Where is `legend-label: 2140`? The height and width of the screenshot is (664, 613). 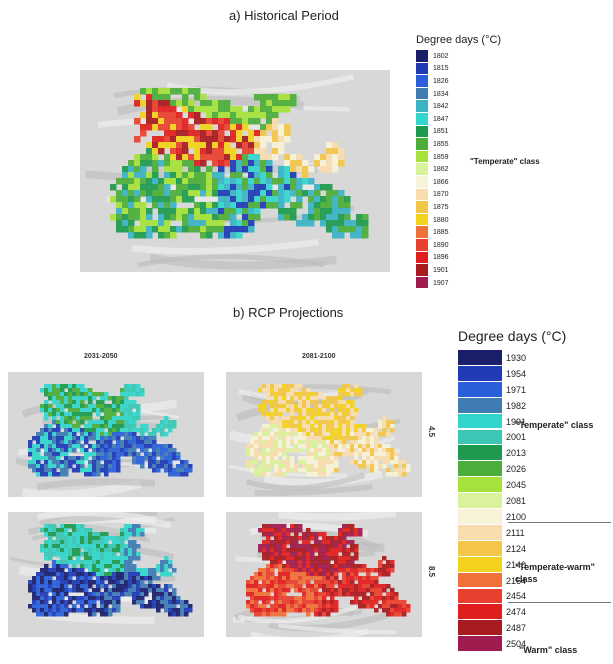 legend-label: 2140 is located at coordinates (516, 564).